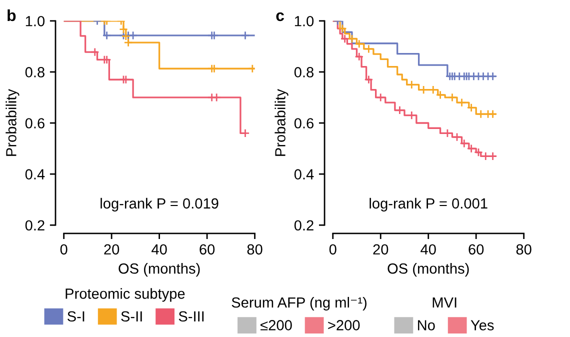 This screenshot has height=337, width=570. Describe the element at coordinates (482, 325) in the screenshot. I see `legend-label: Yes` at that location.